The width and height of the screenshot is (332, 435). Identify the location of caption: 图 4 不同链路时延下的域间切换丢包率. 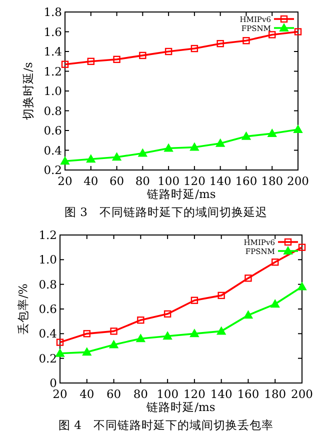
(166, 425).